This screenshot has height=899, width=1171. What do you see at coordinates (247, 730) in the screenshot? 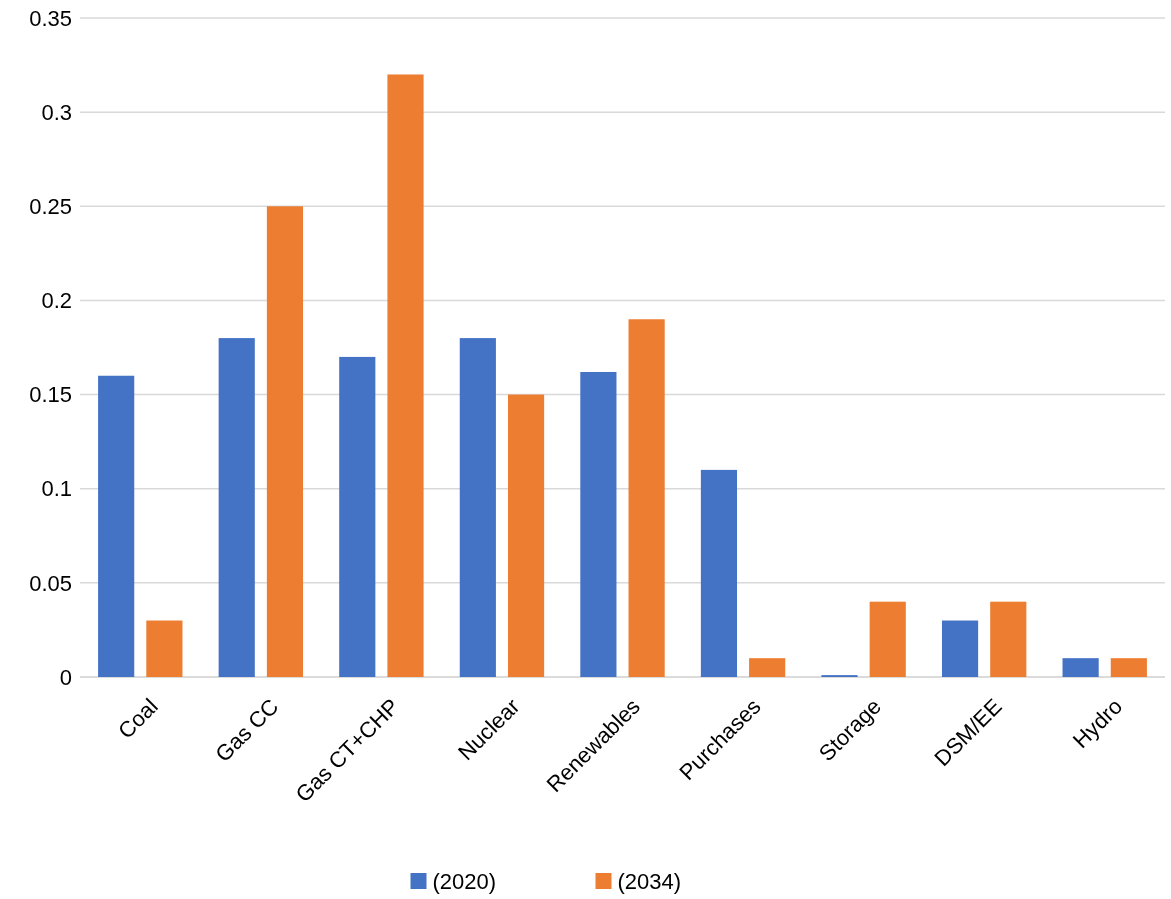
I see `x-tick-label: Gas CC` at bounding box center [247, 730].